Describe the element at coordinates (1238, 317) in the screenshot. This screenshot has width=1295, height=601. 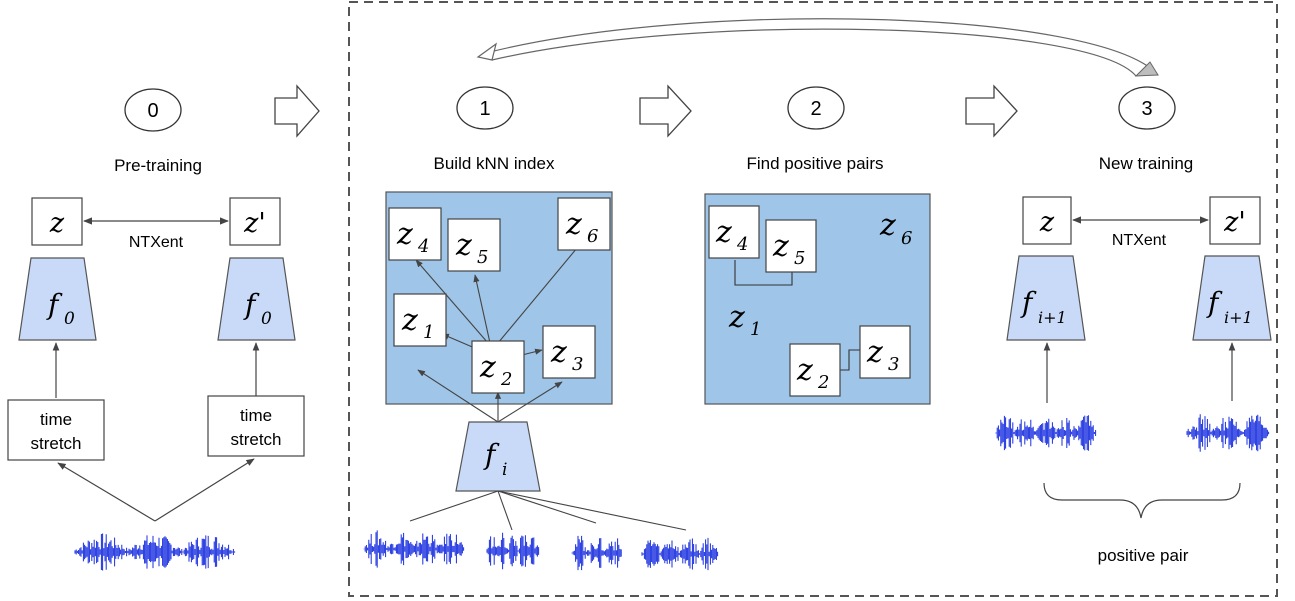
I see `encoder-fi1-right-subscript: i+1` at that location.